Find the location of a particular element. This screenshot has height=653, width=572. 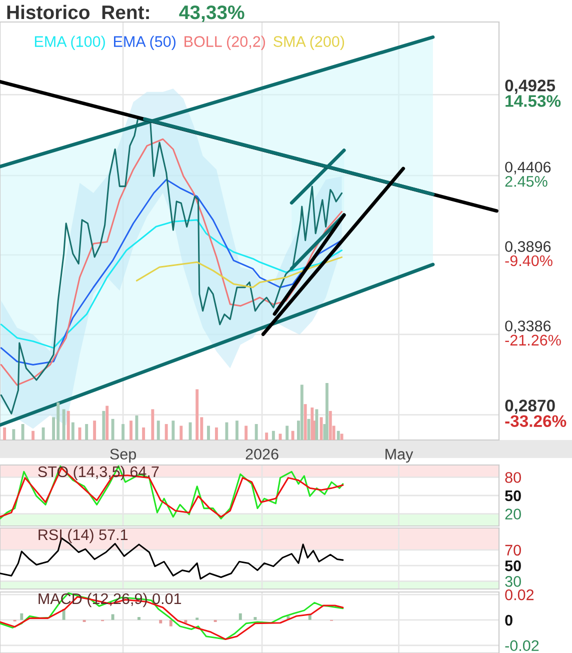

y-tick-label: 20 is located at coordinates (513, 514).